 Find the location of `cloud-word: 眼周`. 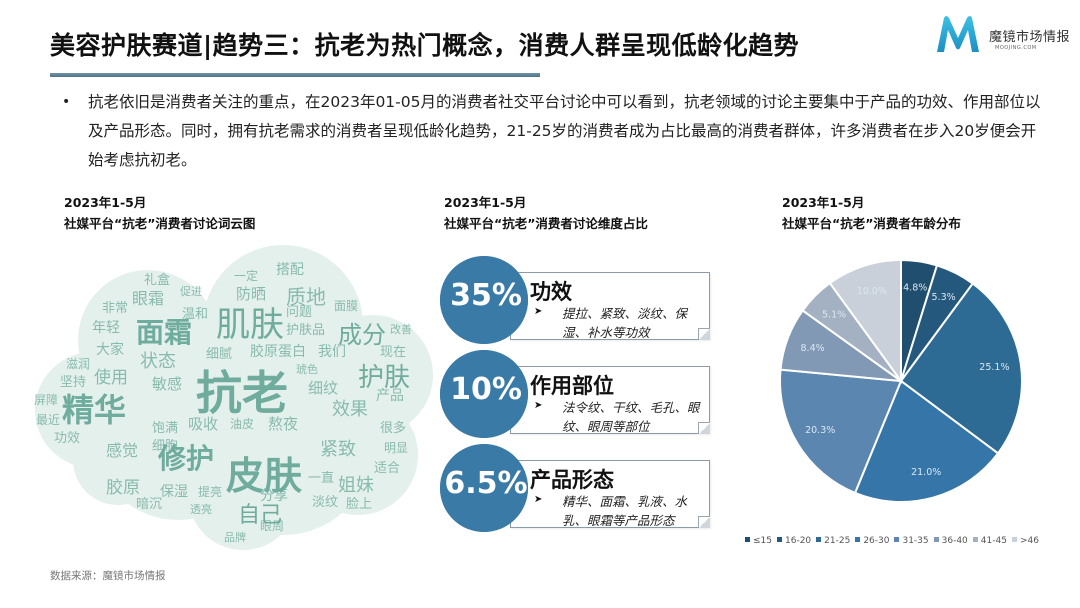

cloud-word: 眼周 is located at coordinates (272, 526).